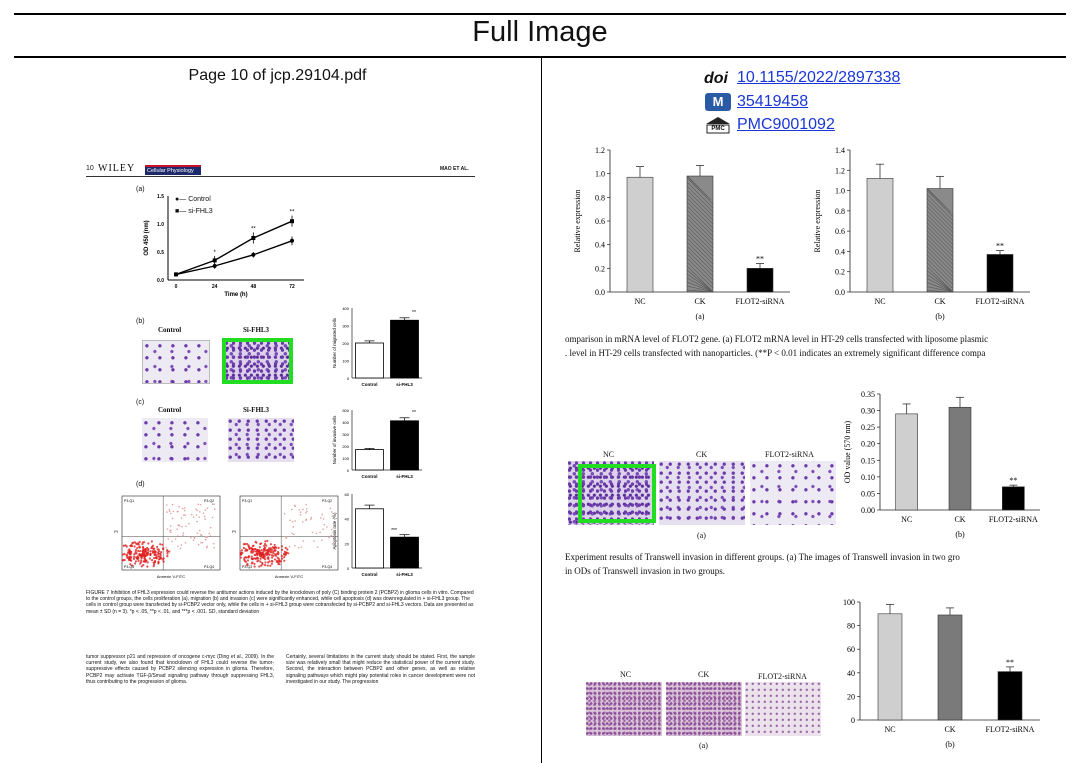 The image size is (1080, 763). Describe the element at coordinates (840, 251) in the screenshot. I see `y-tick-label: 0.4` at that location.